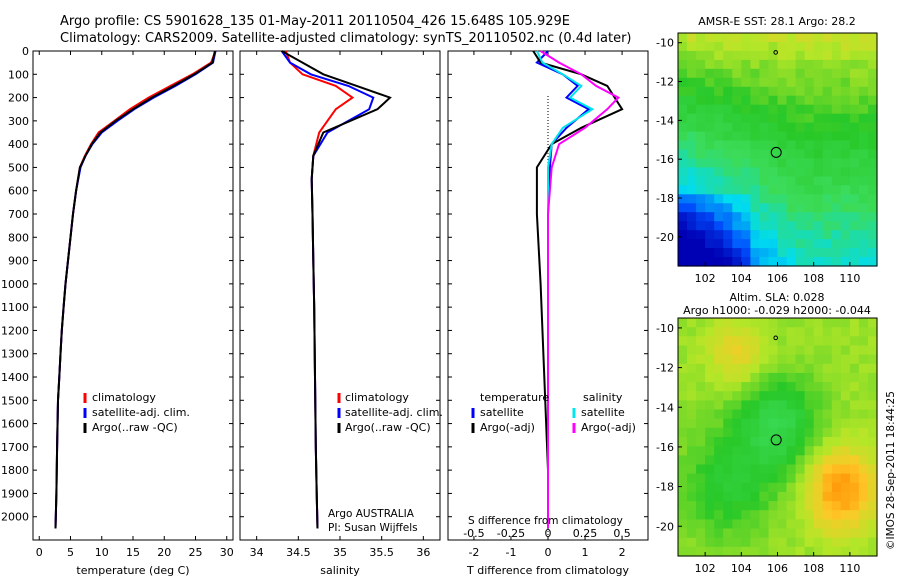  Describe the element at coordinates (15, 424) in the screenshot. I see `y-tick-label: 1600` at that location.